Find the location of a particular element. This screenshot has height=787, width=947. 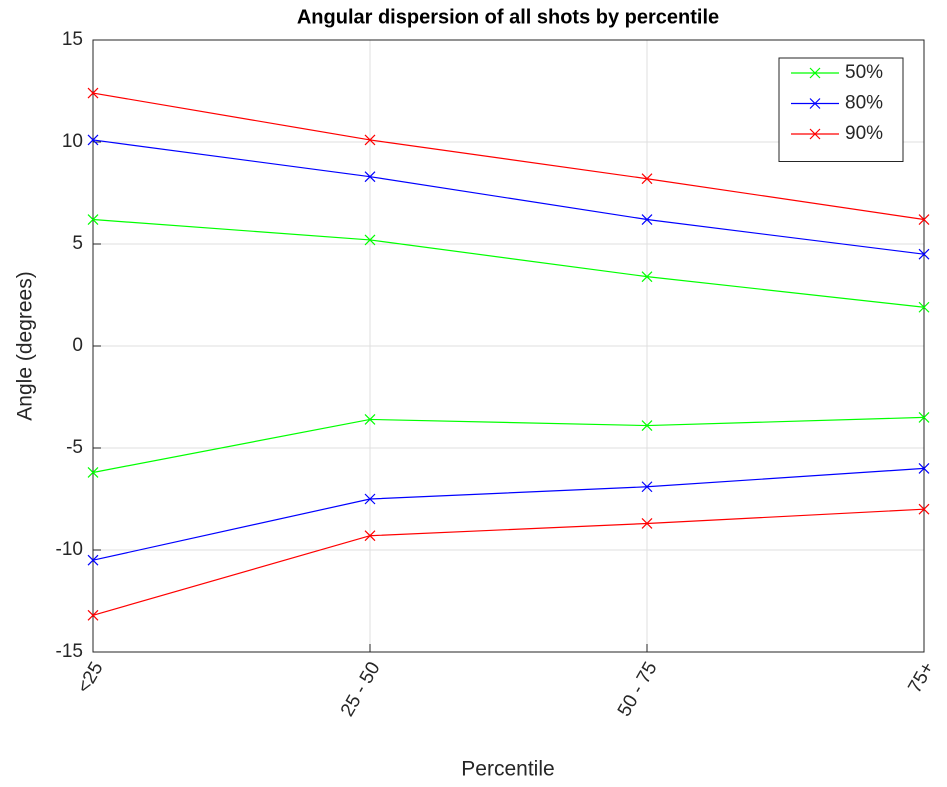

y-tick-label: -10 is located at coordinates (69, 549).